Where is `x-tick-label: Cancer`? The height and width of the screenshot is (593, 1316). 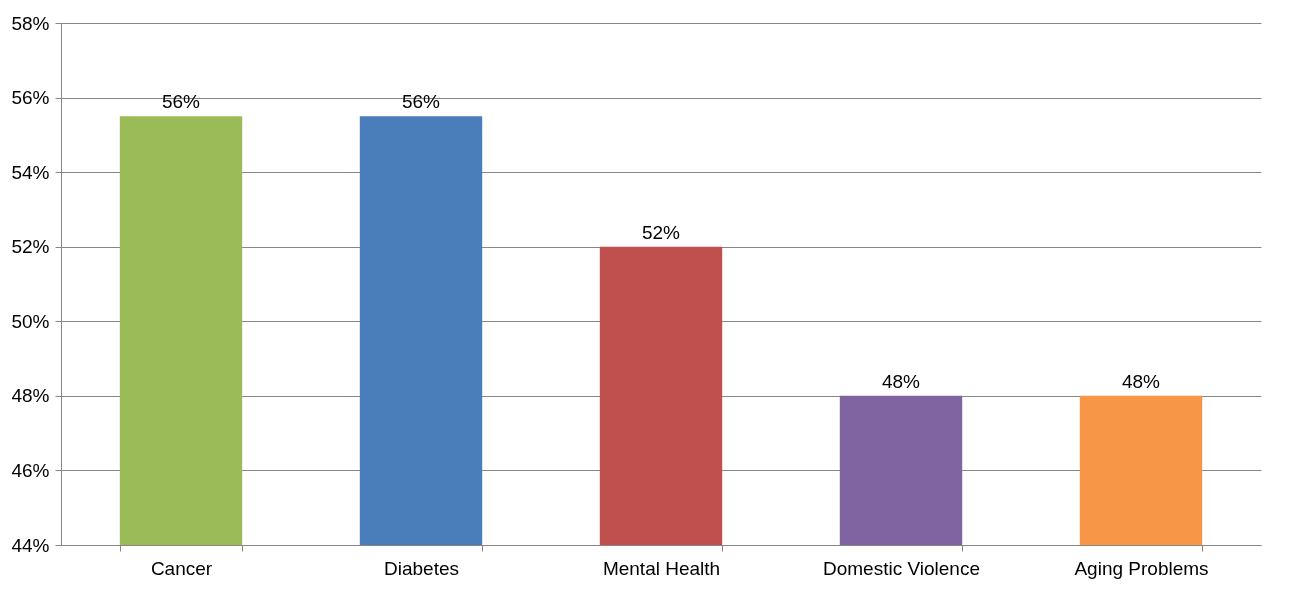
x-tick-label: Cancer is located at coordinates (181, 568).